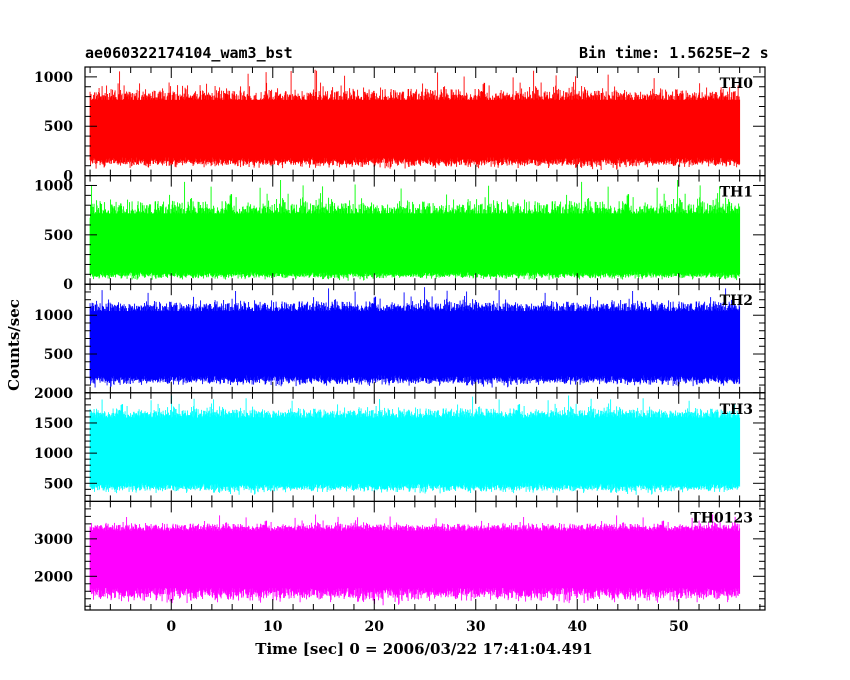  What do you see at coordinates (577, 627) in the screenshot?
I see `x-tick-label: 40` at bounding box center [577, 627].